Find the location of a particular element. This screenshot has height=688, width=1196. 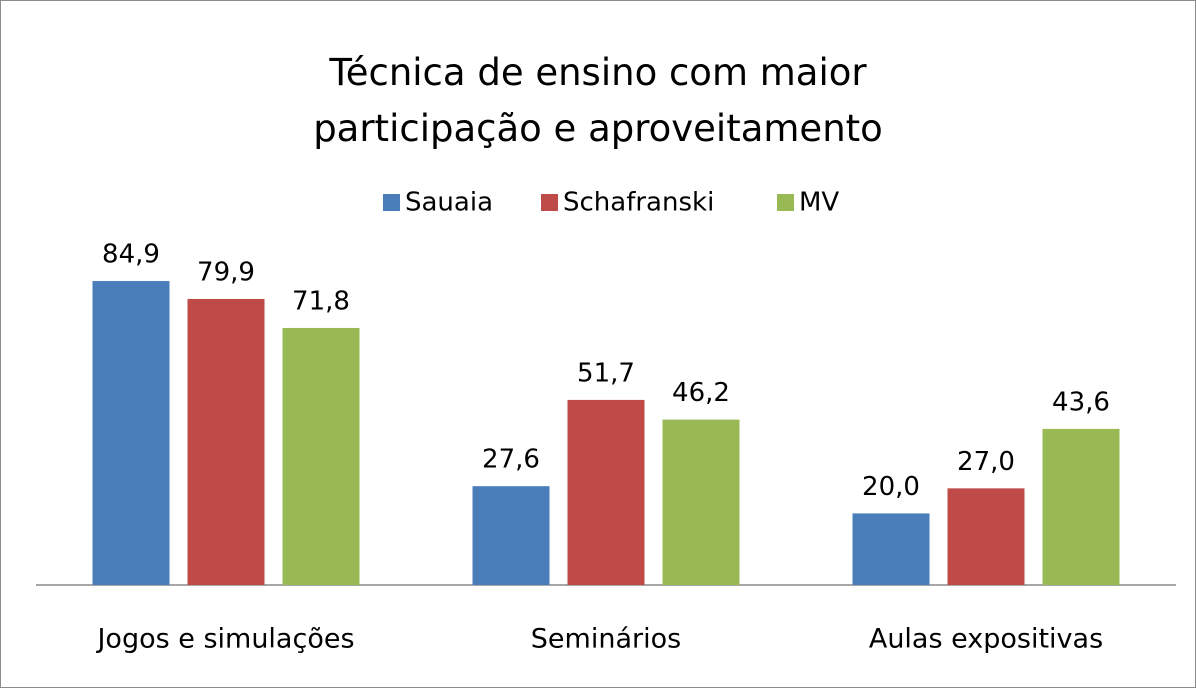

x-tick-label: Jogos e simulações is located at coordinates (224, 639).